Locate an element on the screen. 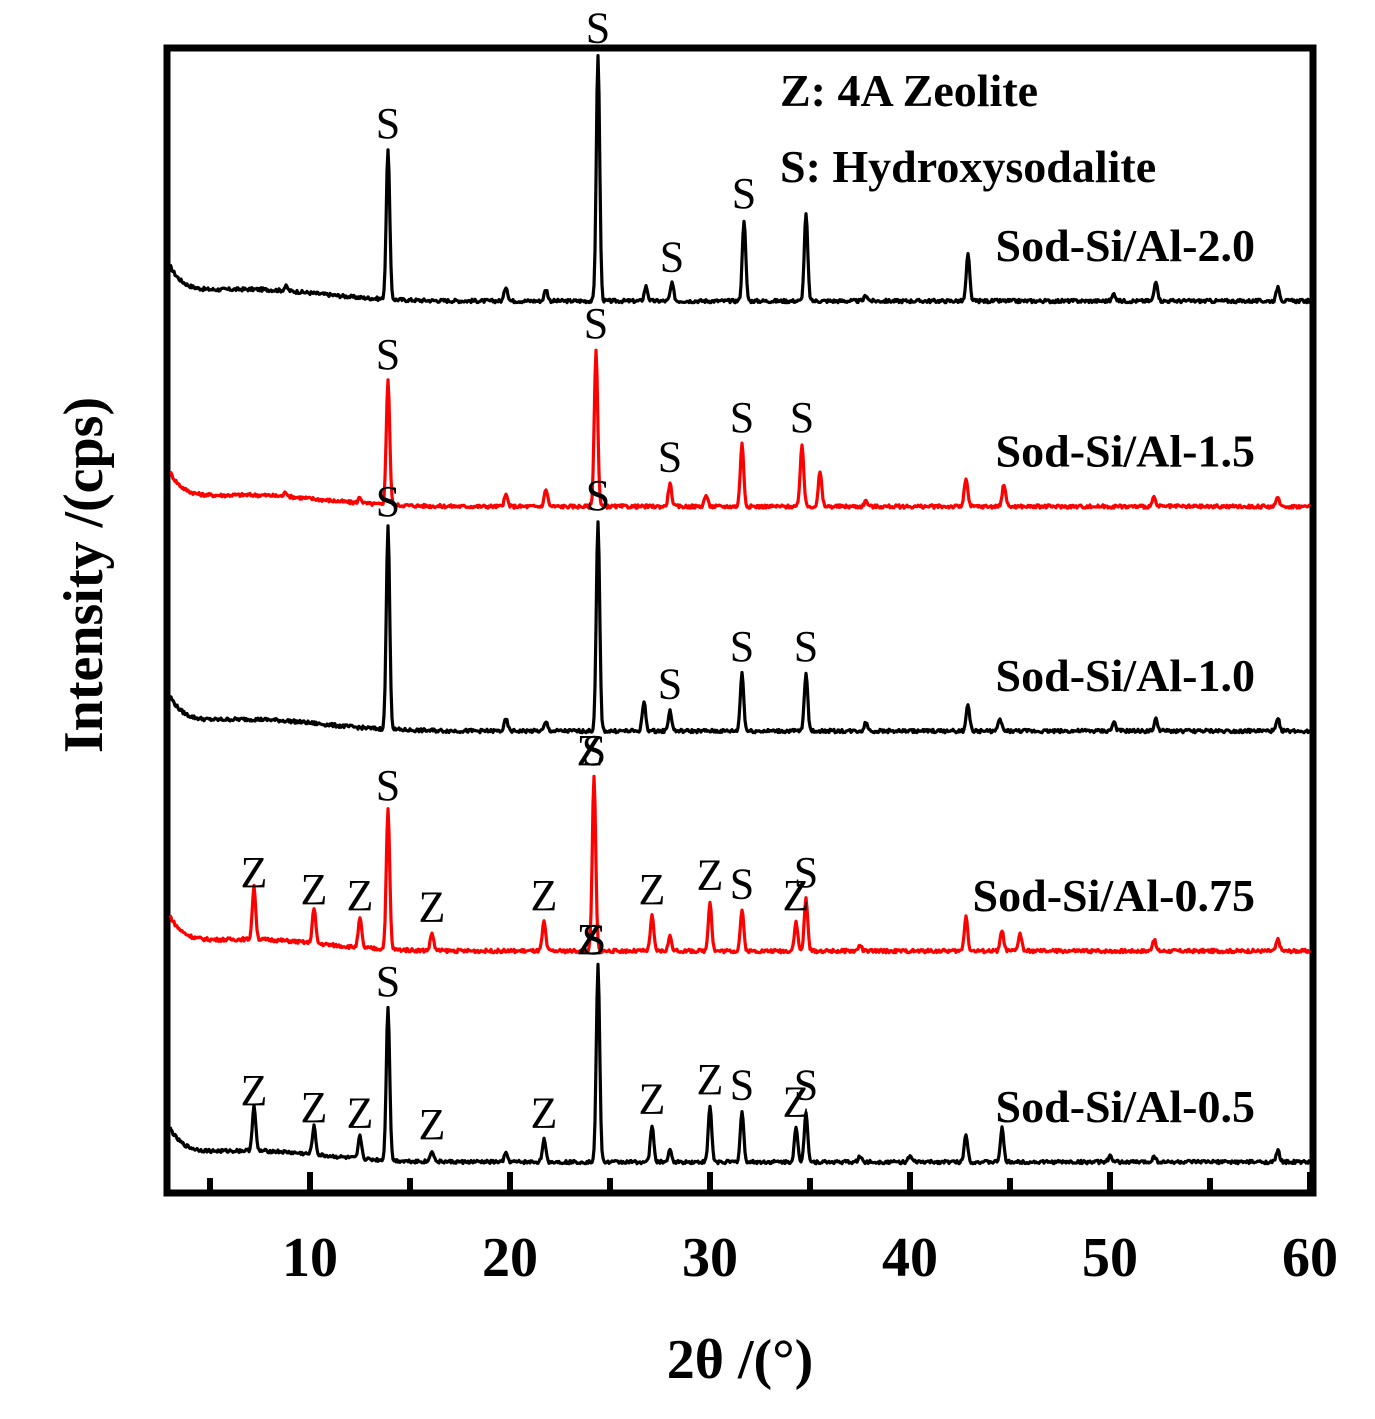 The image size is (1375, 1419). x-tick-label: 40 is located at coordinates (910, 1258).